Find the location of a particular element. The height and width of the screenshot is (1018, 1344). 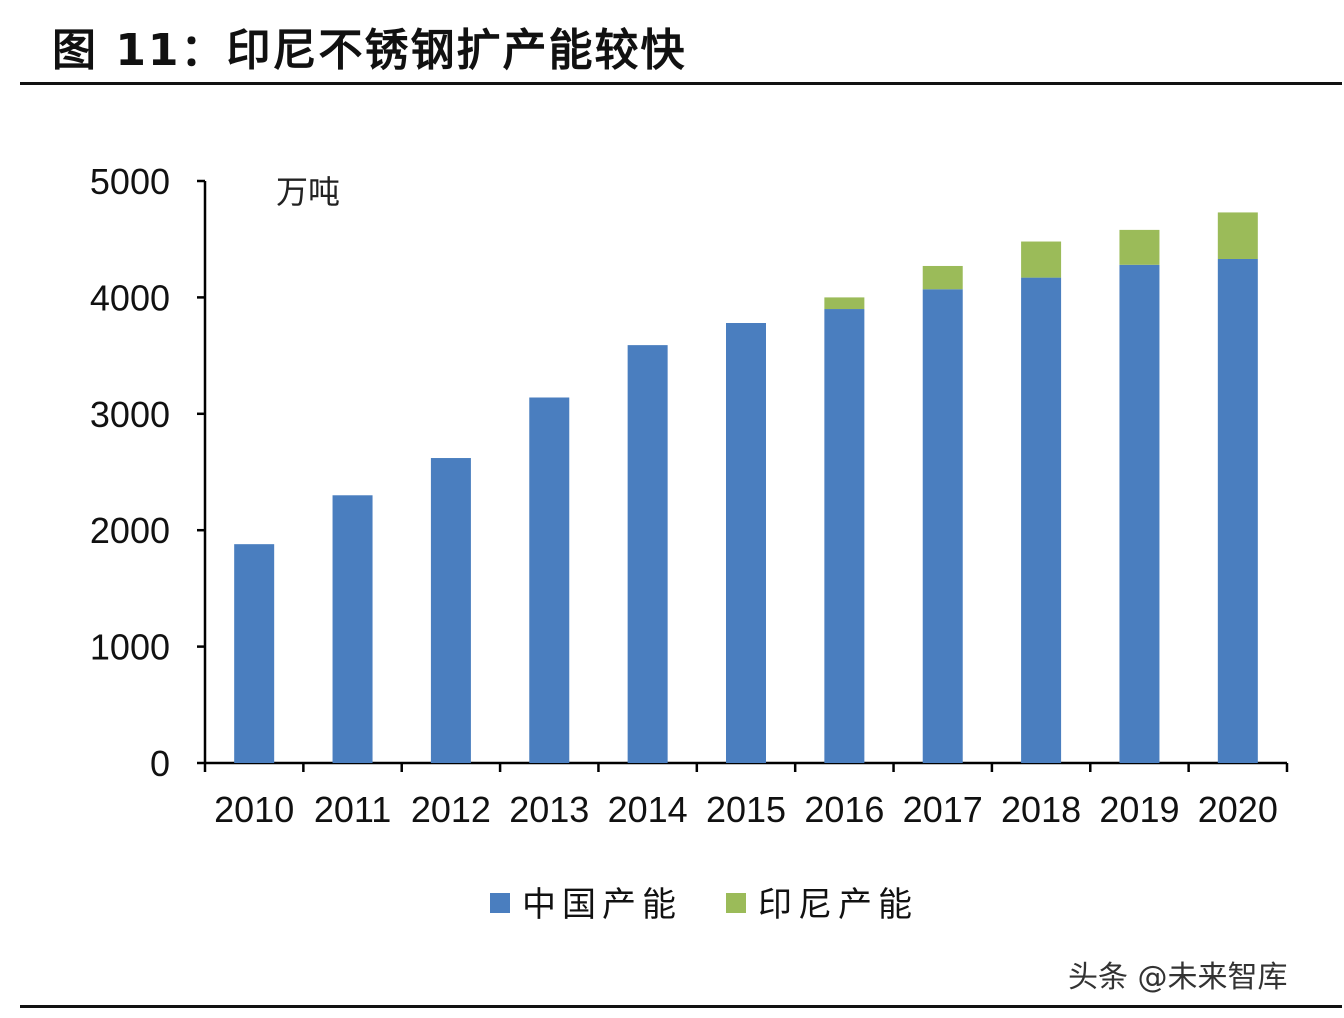

legend-label-0: 中国产能 is located at coordinates (602, 905).